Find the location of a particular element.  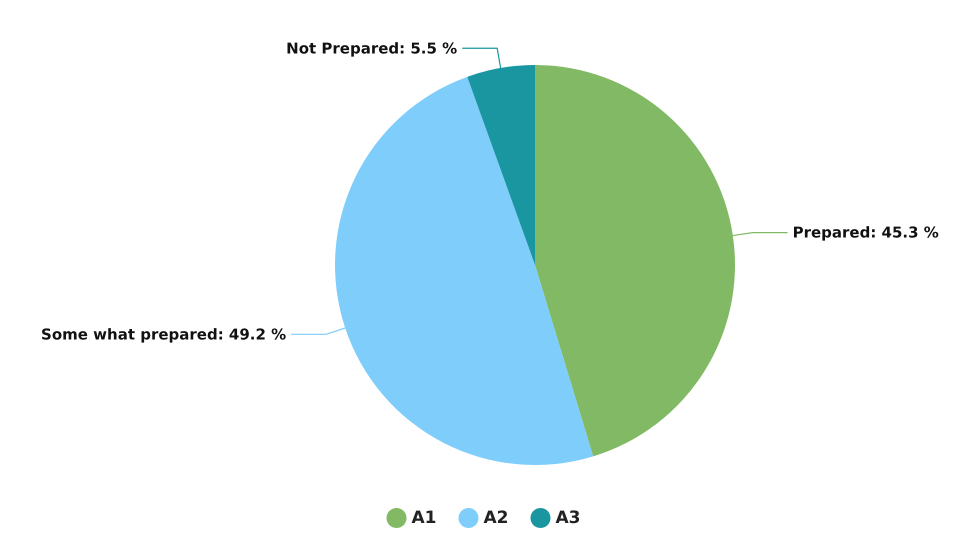

legend-label: A1 is located at coordinates (424, 518).